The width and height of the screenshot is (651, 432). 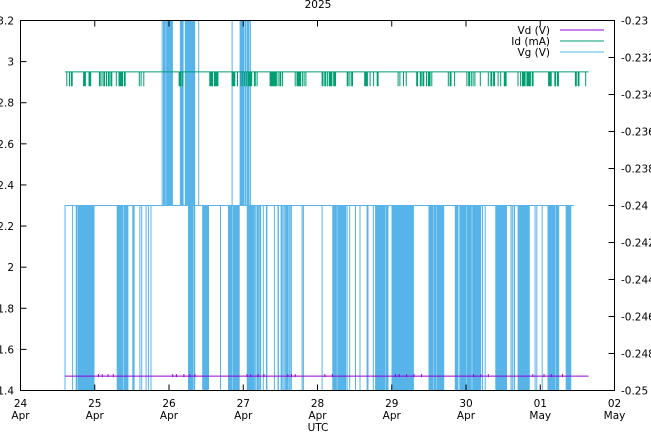 I want to click on y-right-tick-label: -0.232, so click(x=636, y=59).